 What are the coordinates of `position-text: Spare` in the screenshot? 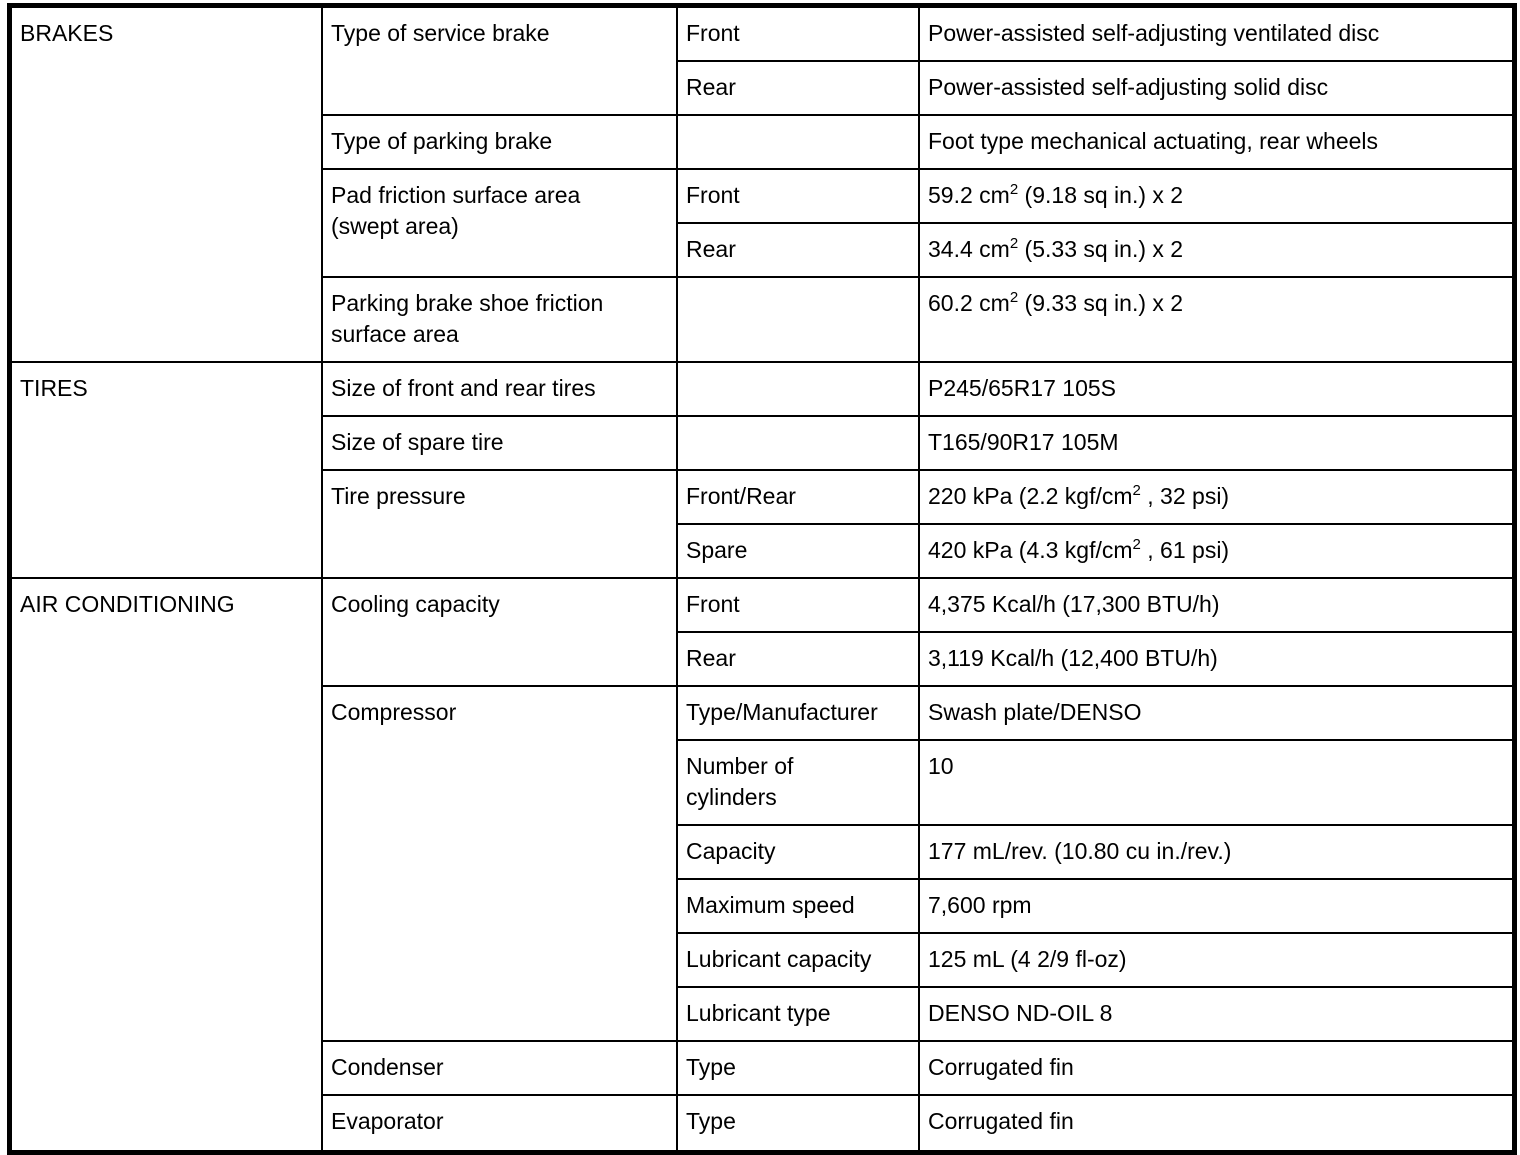 It's located at (717, 550).